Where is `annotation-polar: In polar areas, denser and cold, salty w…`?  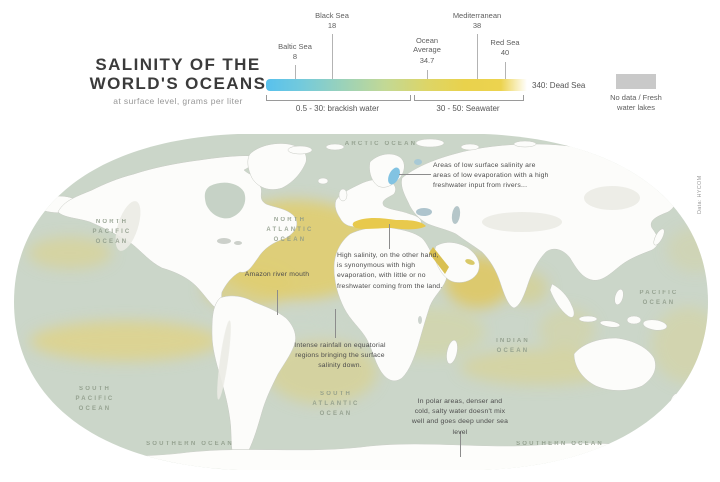
annotation-polar: In polar areas, denser and cold, salty w… is located at coordinates (460, 417).